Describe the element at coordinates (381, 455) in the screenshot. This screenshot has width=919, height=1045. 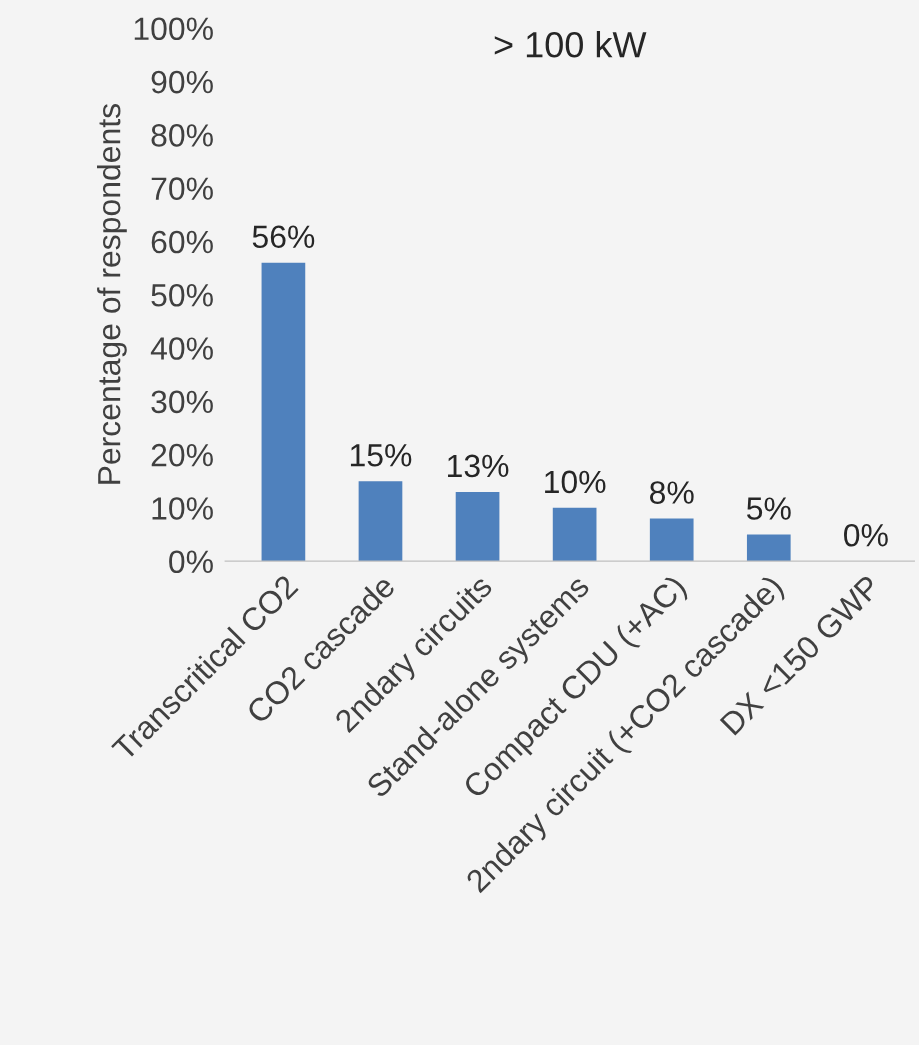
I see `data-label: 15%` at that location.